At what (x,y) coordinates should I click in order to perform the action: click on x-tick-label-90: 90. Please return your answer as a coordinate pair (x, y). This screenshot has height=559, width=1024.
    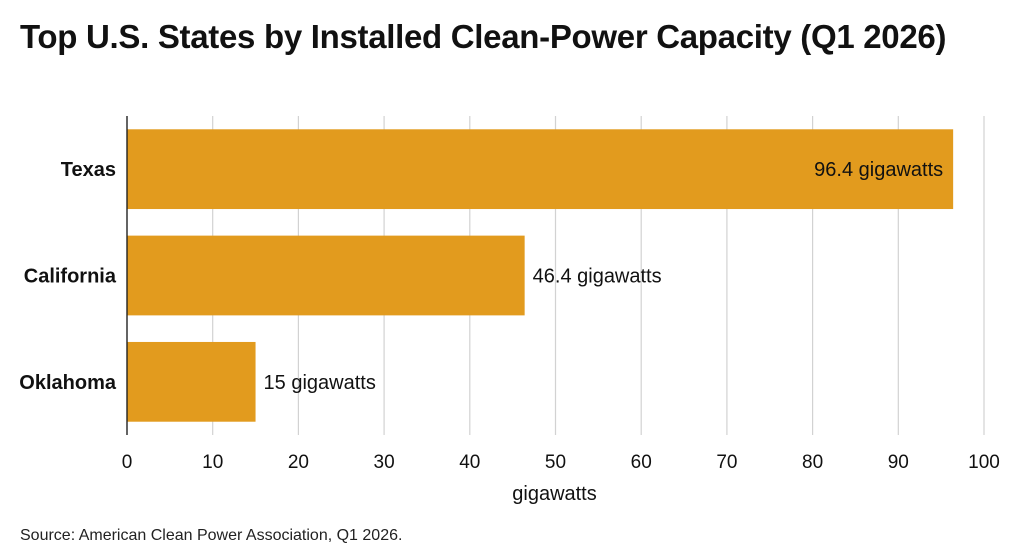
    Looking at the image, I should click on (898, 462).